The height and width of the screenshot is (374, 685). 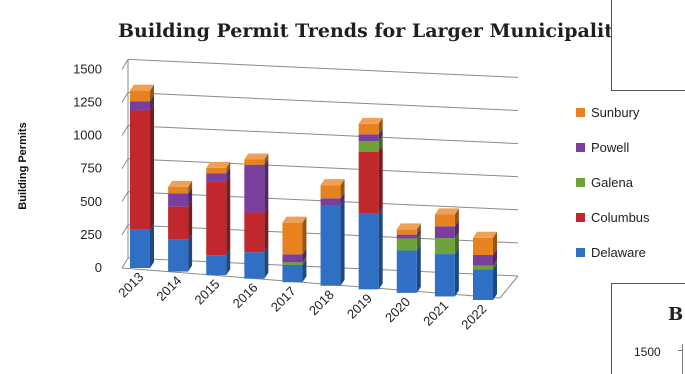 I want to click on y-tick-label: 0, so click(x=98, y=267).